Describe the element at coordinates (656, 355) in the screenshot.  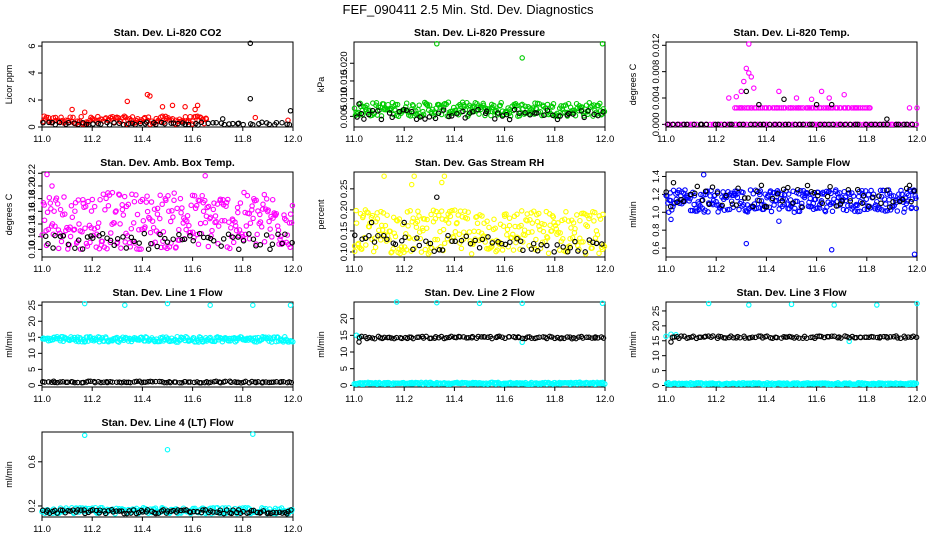
I see `y-tick-label: 10` at that location.